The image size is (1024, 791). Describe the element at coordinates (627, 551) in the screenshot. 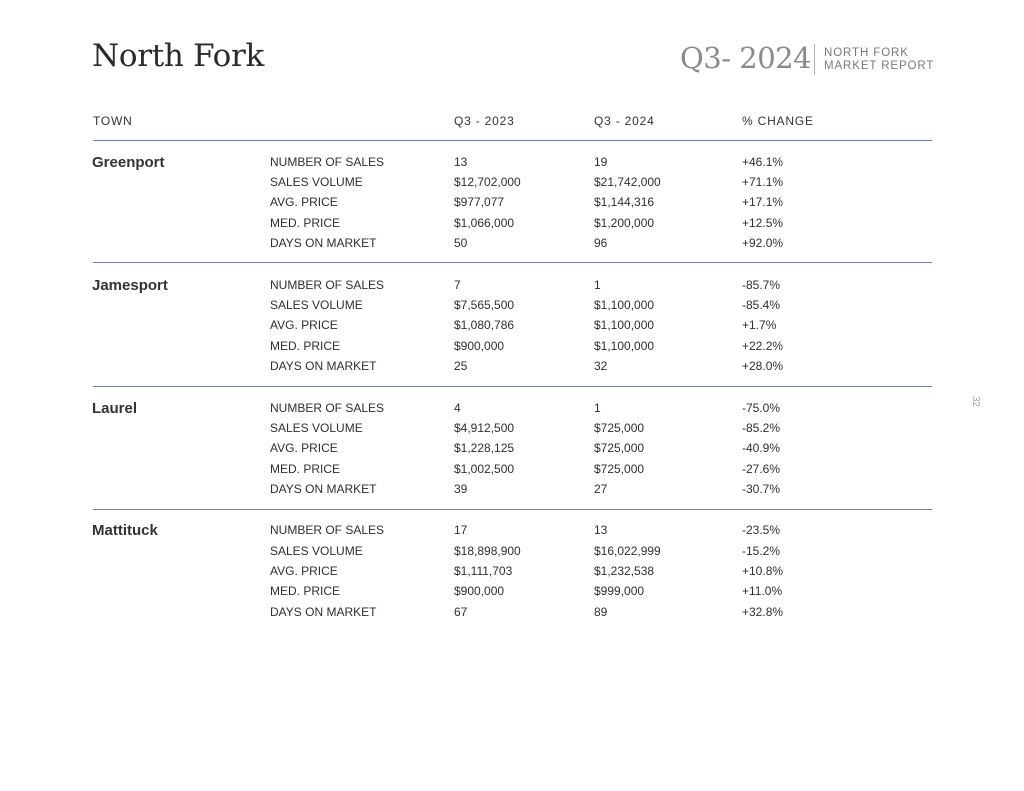

I see `value-q3-2024: $16,022,999` at that location.